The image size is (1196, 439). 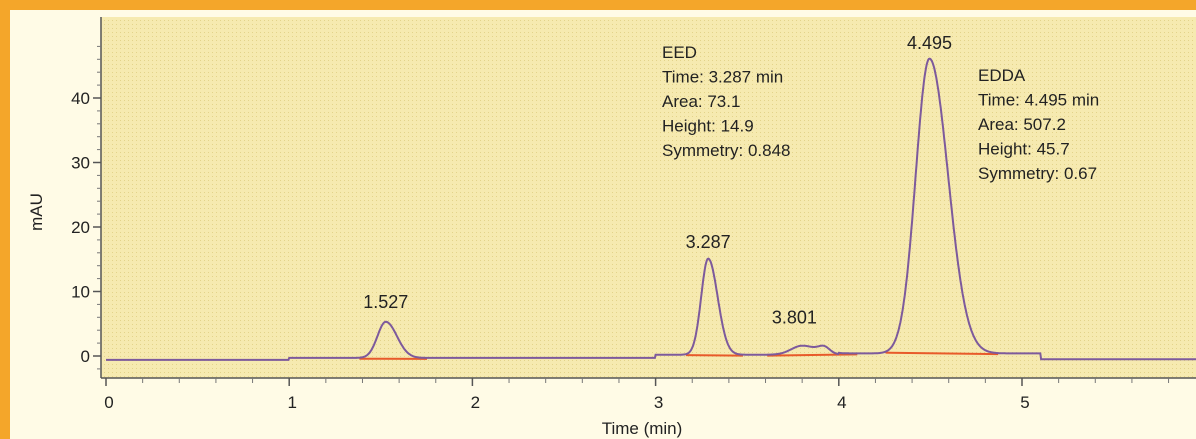 I want to click on annotation-line: EED, so click(x=679, y=52).